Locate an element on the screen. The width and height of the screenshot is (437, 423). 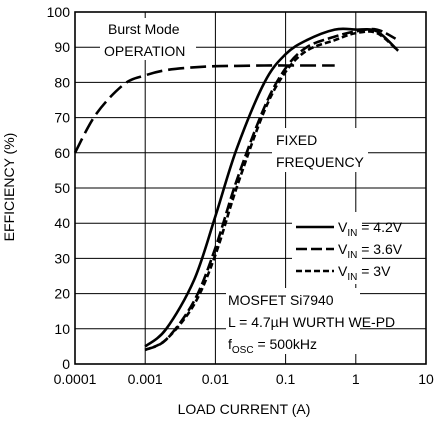
curve-burst-mode is located at coordinates (204, 109).